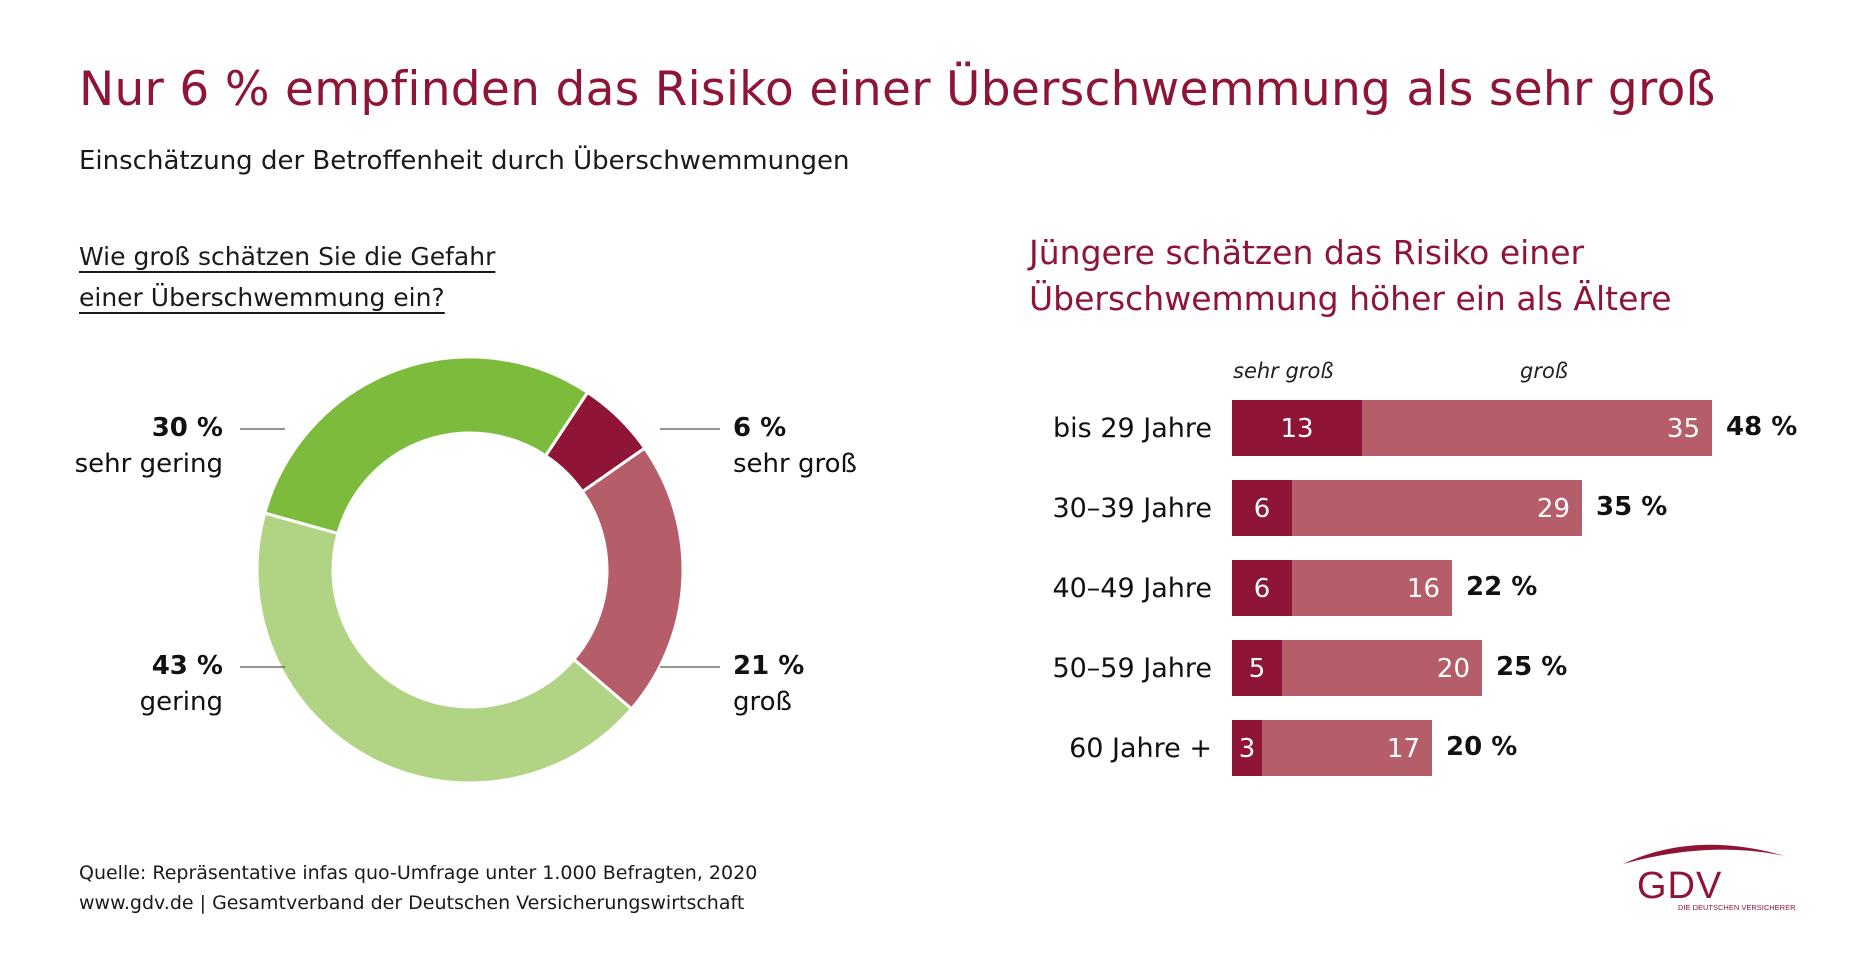  Describe the element at coordinates (1140, 748) in the screenshot. I see `bar-category-label: 60 Jahre +` at that location.